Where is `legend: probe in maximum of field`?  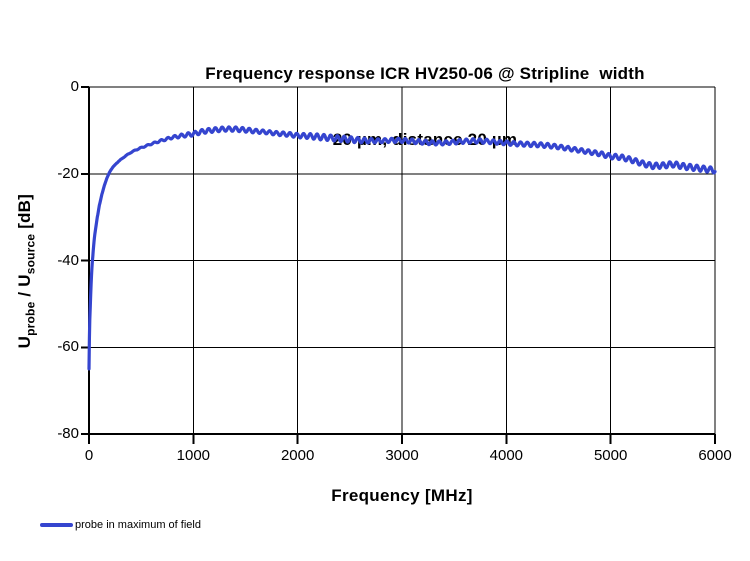
legend: probe in maximum of field is located at coordinates (120, 525).